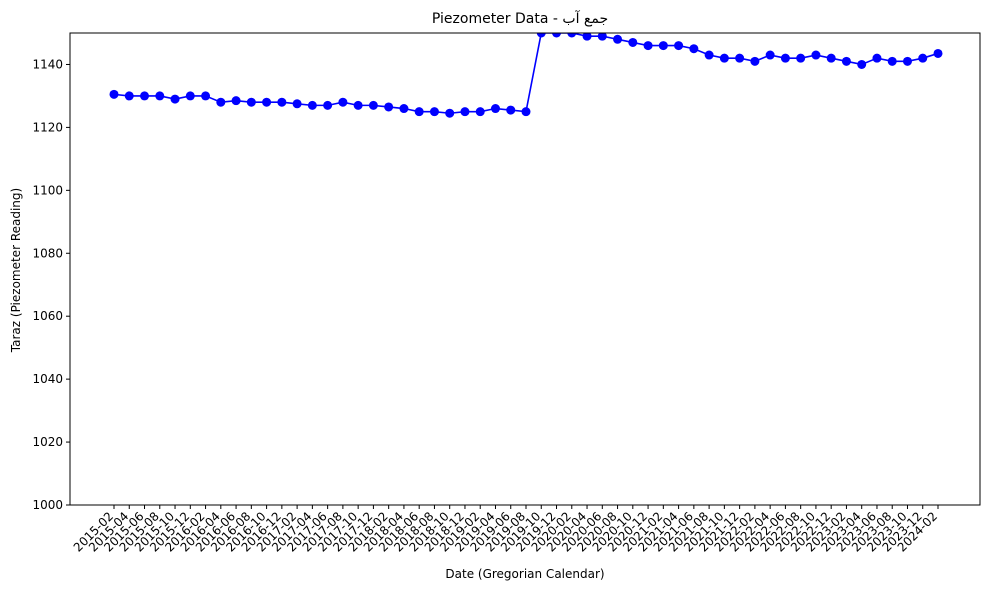  I want to click on chart-title: Piezometer Data - جمع آب, so click(520, 18).